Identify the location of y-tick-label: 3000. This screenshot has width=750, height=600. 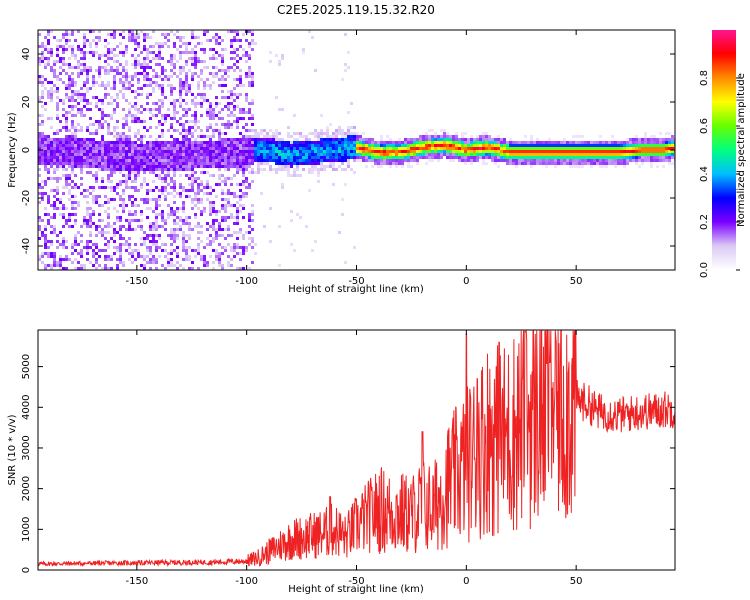
(26, 447).